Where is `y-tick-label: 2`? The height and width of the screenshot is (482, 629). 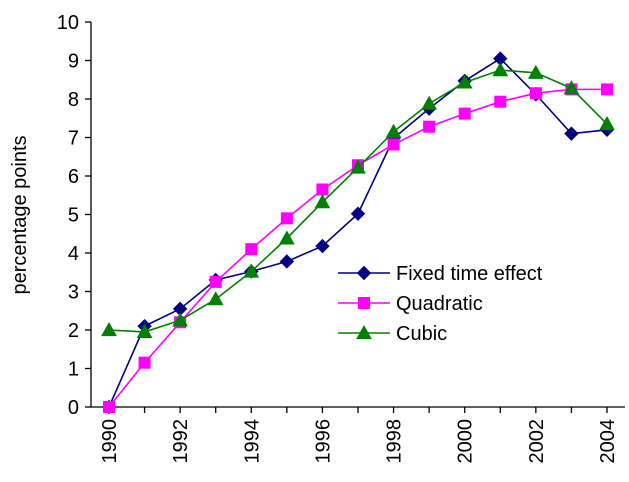 y-tick-label: 2 is located at coordinates (73, 331).